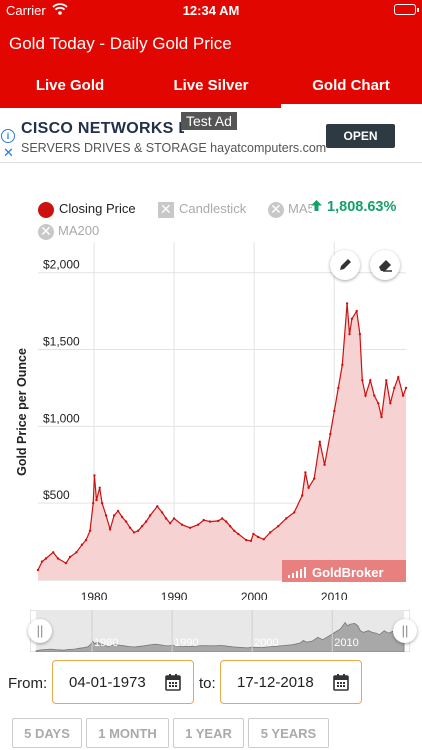 This screenshot has width=422, height=750. What do you see at coordinates (70, 85) in the screenshot?
I see `tab-live-gold: Live Gold` at bounding box center [70, 85].